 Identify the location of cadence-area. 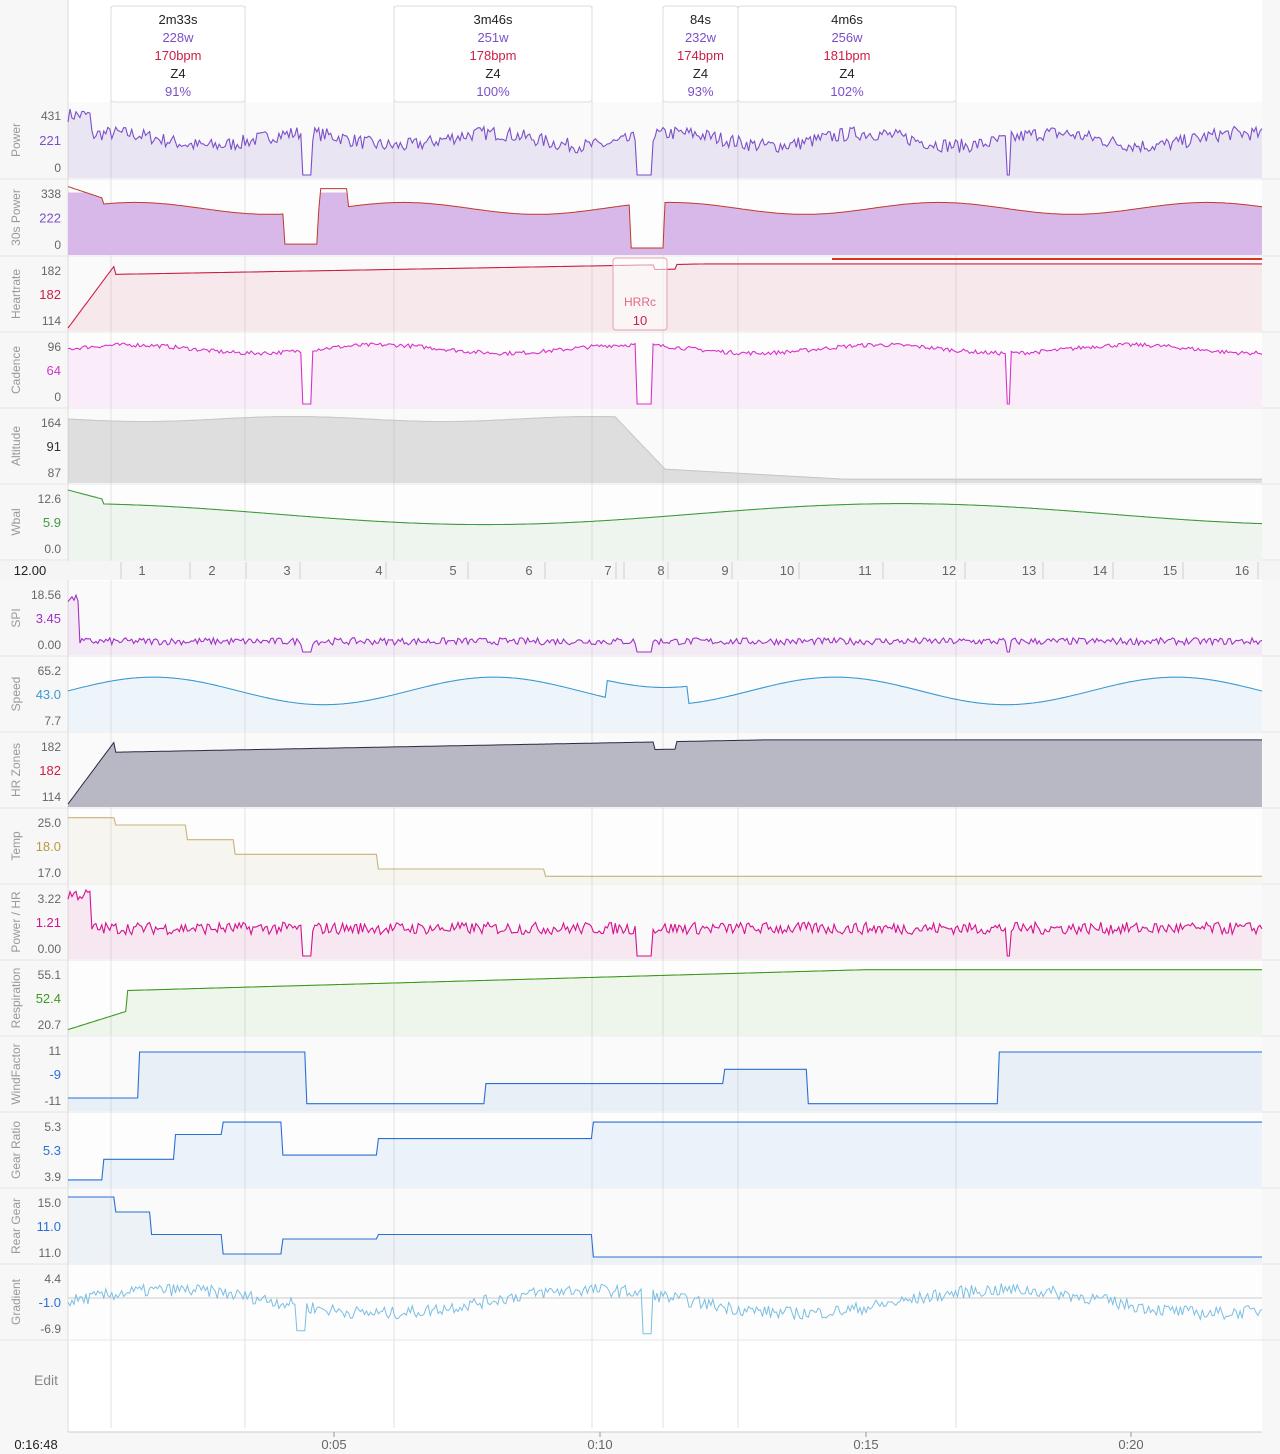
(665, 374).